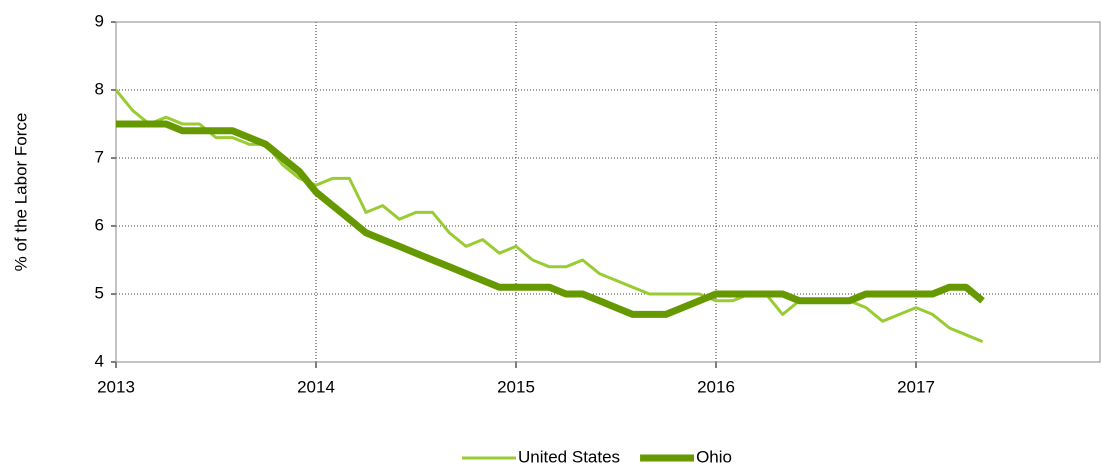 Image resolution: width=1102 pixels, height=468 pixels. Describe the element at coordinates (714, 456) in the screenshot. I see `legend-label: Ohio` at that location.